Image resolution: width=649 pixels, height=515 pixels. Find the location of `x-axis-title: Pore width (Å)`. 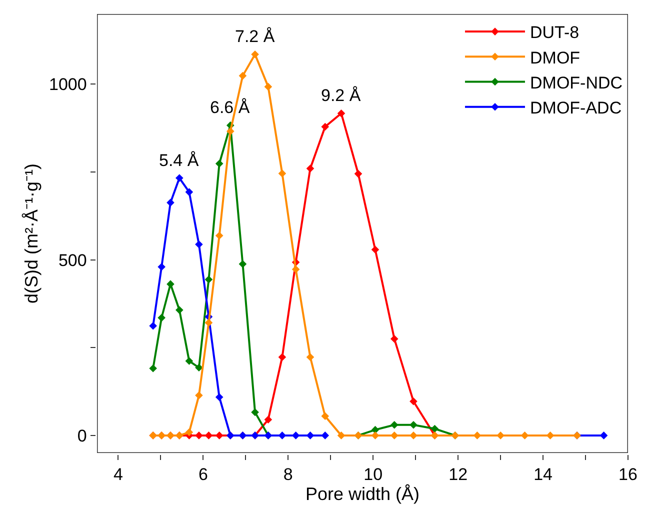

x-axis-title: Pore width (Å) is located at coordinates (362, 494).